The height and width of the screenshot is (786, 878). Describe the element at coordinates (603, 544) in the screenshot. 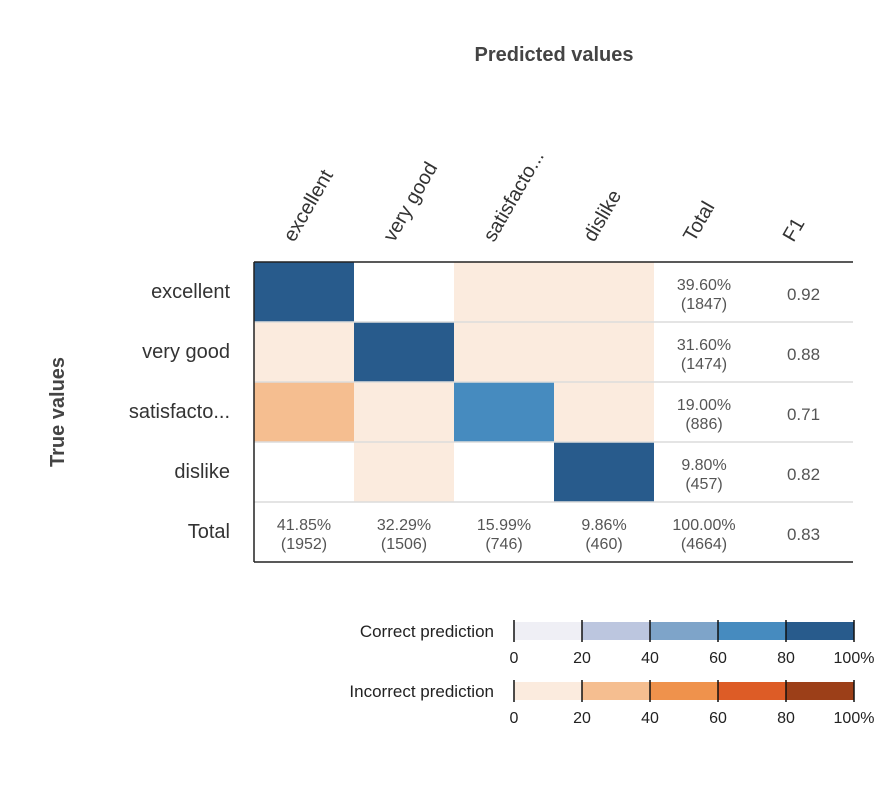

I see `column-total-count: (460)` at that location.